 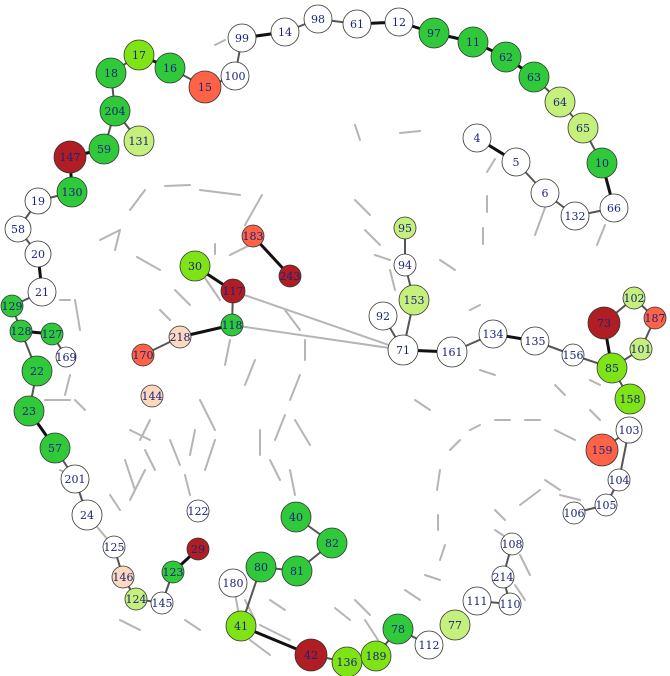 I want to click on node-103: 103, so click(x=629, y=430).